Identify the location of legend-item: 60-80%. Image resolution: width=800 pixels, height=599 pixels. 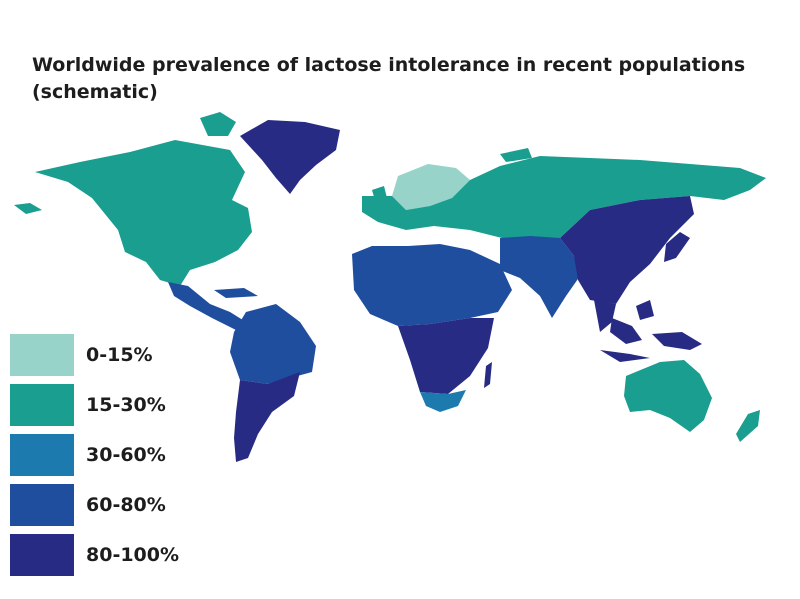
(94, 505).